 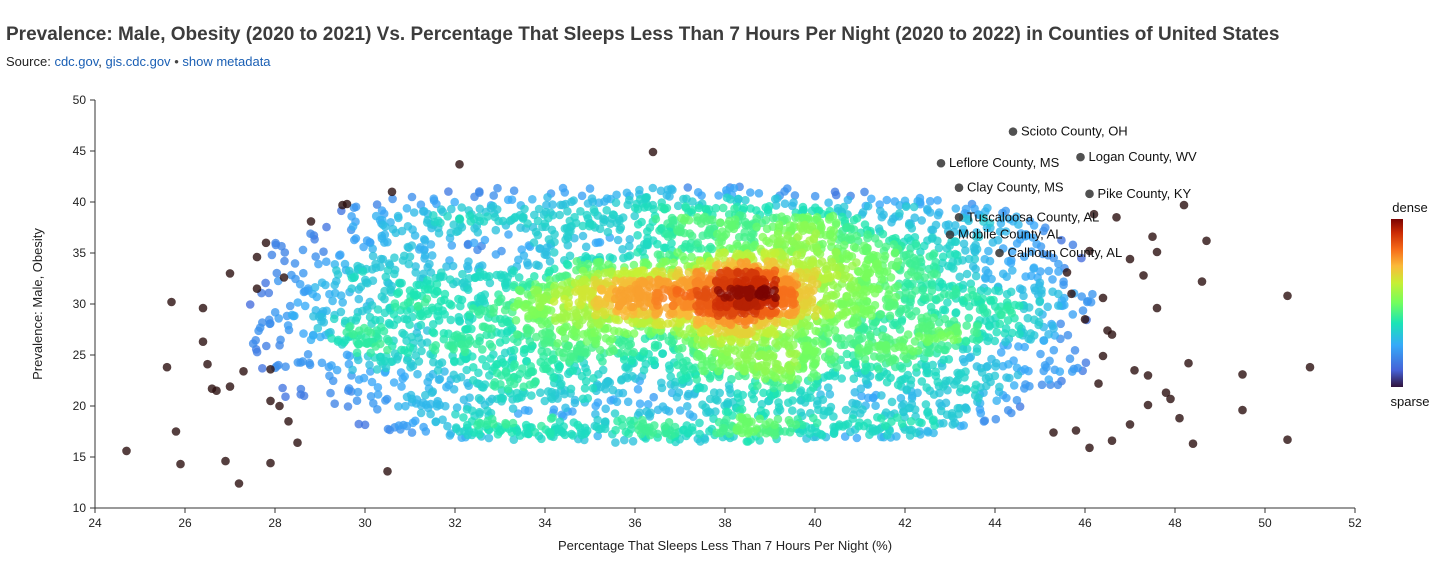 I want to click on y-tick-label: 25, so click(x=80, y=355).